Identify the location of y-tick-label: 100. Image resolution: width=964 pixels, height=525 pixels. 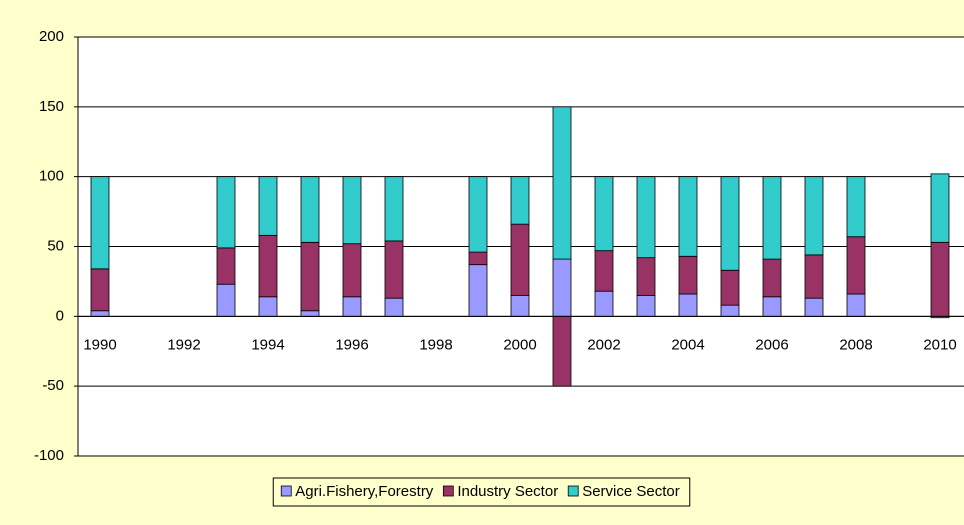
(51, 176).